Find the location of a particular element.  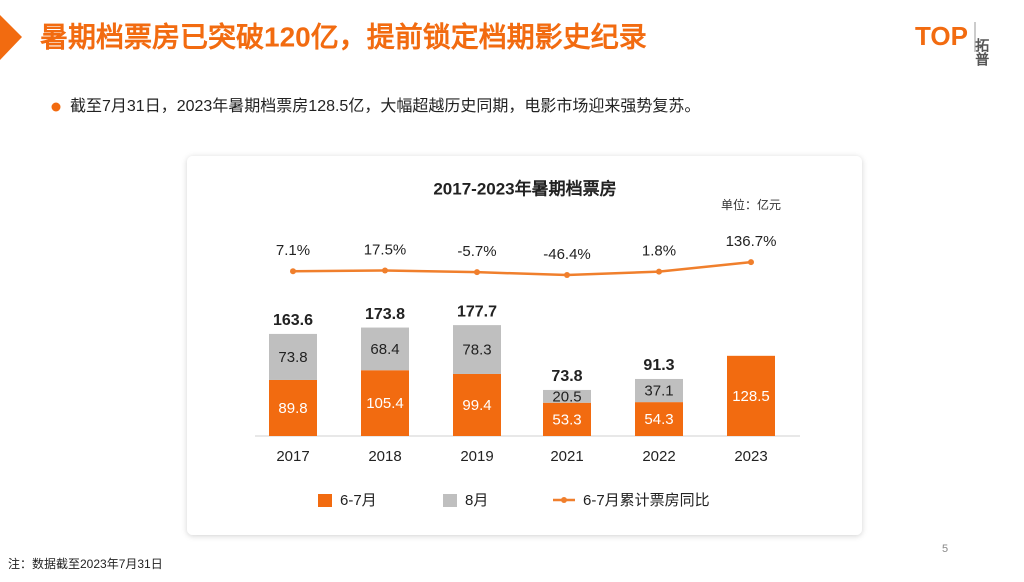

unit-label: 单位：亿元 is located at coordinates (751, 204).